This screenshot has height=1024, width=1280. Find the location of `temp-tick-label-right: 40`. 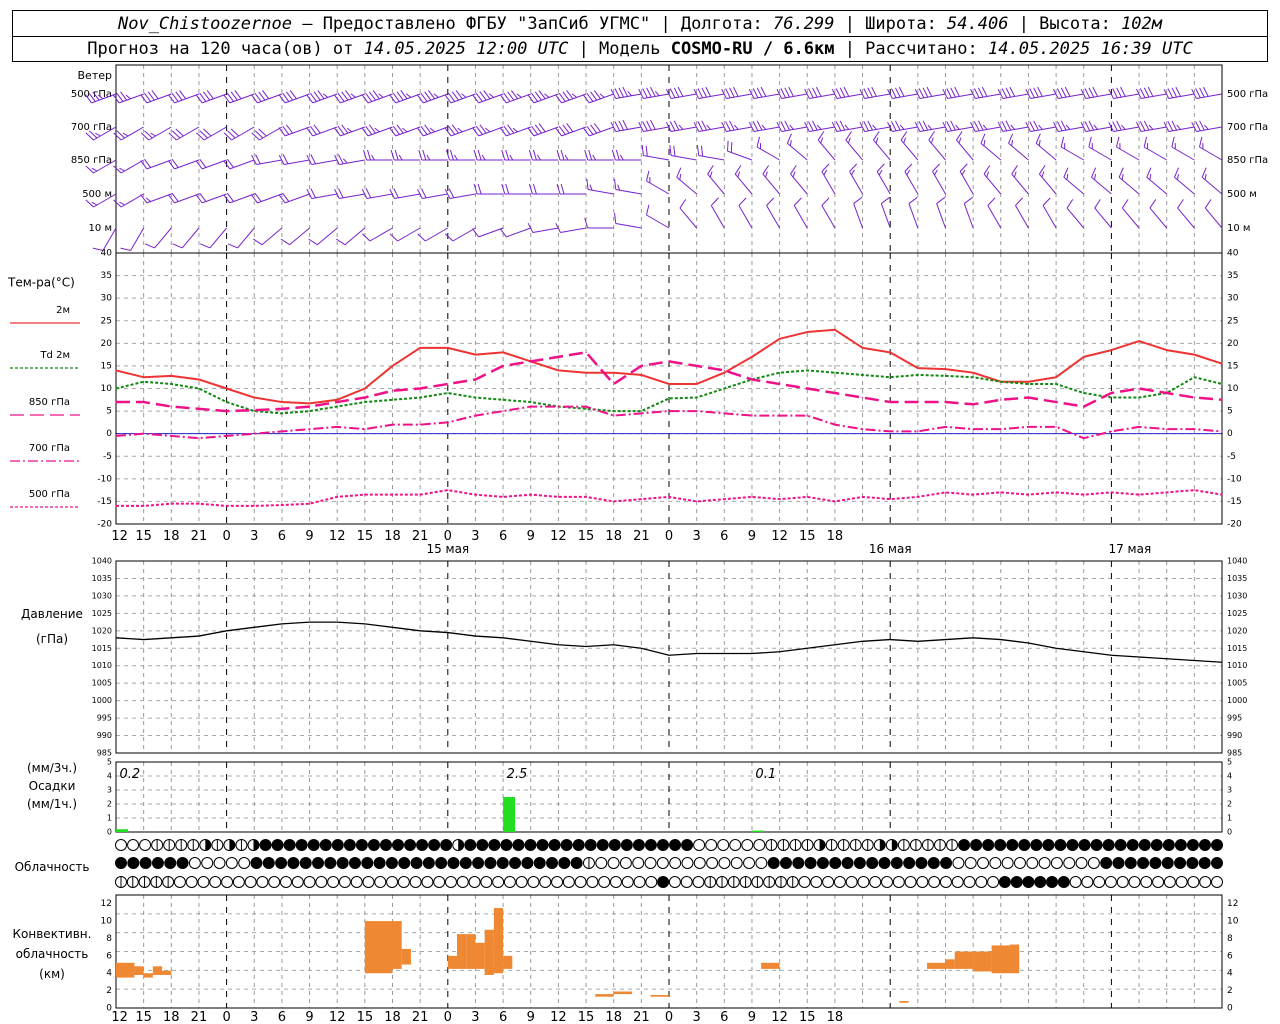

temp-tick-label-right: 40 is located at coordinates (1233, 254).